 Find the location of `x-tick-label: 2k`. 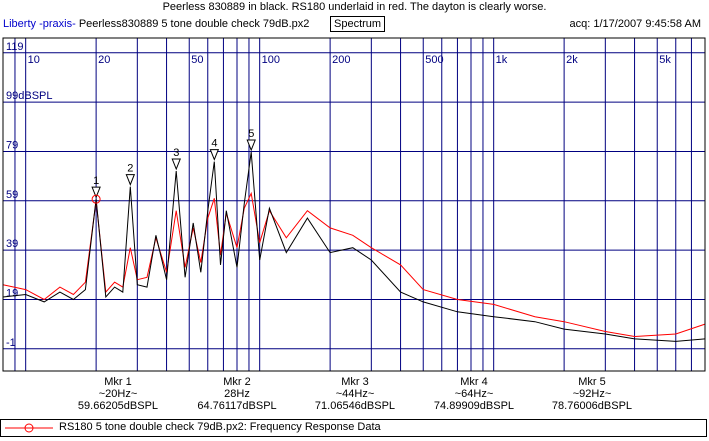

x-tick-label: 2k is located at coordinates (572, 60).